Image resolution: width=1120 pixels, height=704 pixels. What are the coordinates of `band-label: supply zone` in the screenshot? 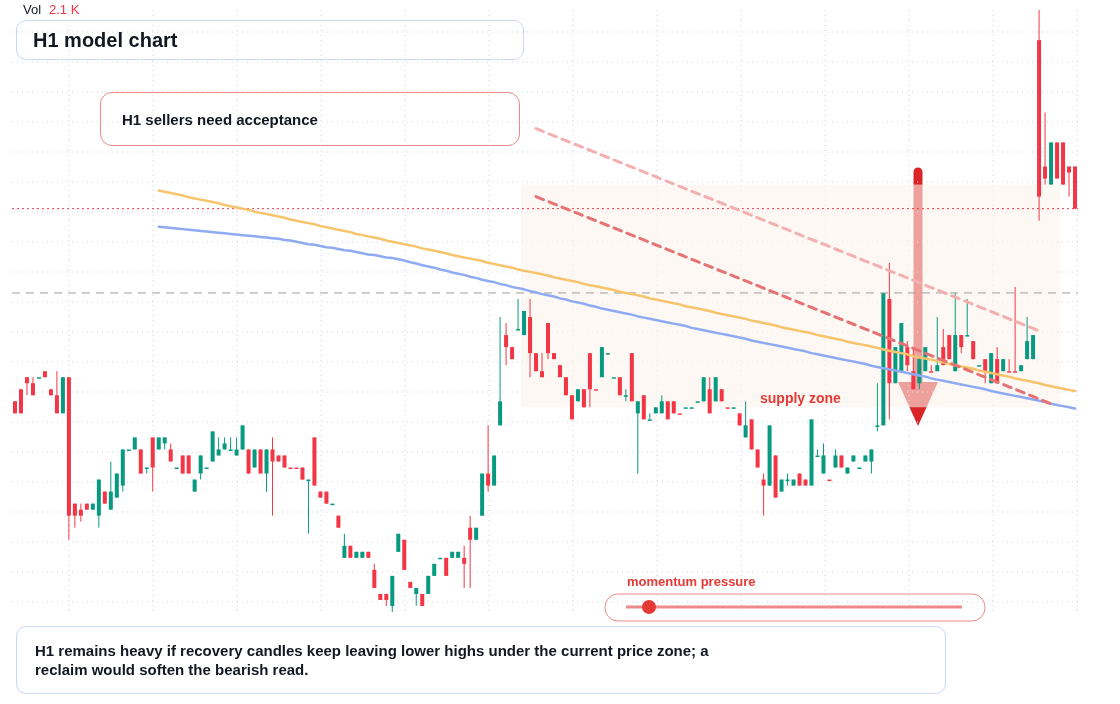 It's located at (800, 398).